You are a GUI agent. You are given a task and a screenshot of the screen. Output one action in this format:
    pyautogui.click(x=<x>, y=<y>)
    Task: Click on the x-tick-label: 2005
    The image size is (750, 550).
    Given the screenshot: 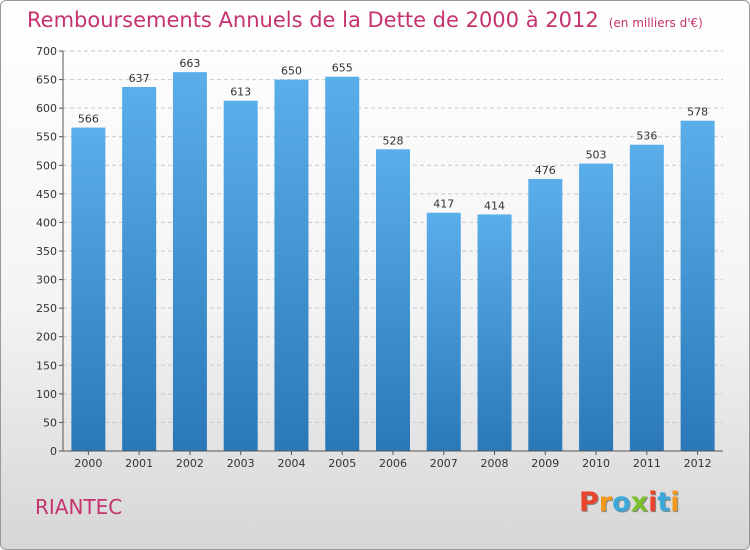 What is the action you would take?
    pyautogui.click(x=342, y=463)
    